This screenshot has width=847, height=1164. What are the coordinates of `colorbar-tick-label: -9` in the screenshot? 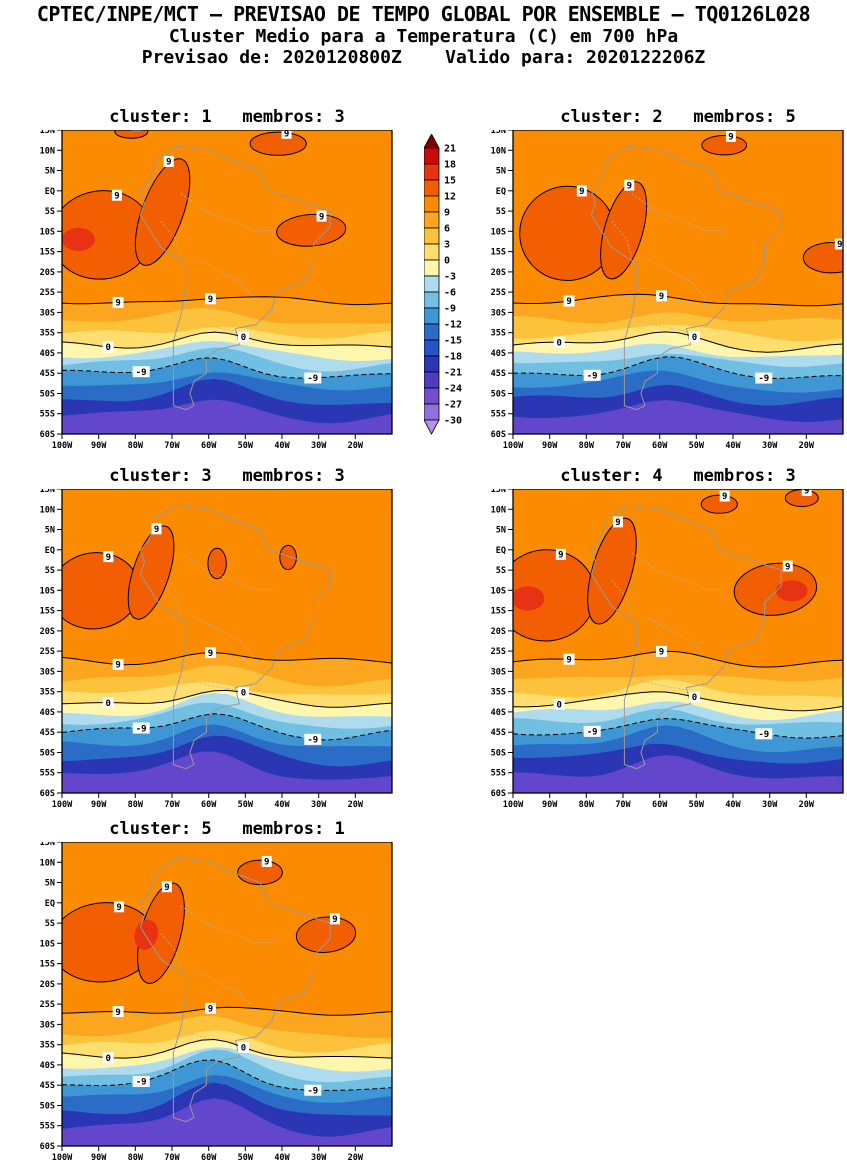 It's located at (450, 309).